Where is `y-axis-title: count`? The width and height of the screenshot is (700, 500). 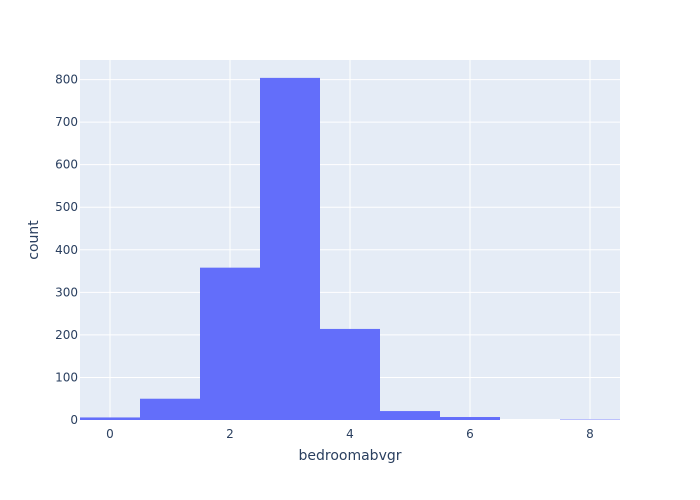
y-axis-title: count is located at coordinates (34, 240).